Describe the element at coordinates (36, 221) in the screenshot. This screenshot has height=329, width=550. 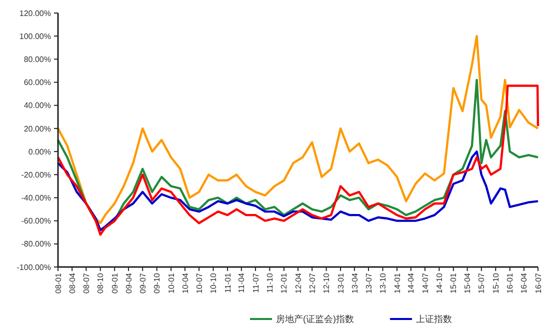
I see `y-tick-label: -60.00%` at that location.